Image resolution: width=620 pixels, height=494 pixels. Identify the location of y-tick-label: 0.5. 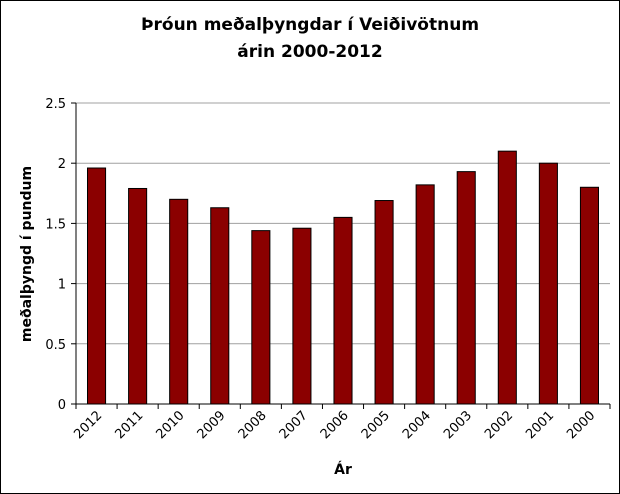
(55, 345).